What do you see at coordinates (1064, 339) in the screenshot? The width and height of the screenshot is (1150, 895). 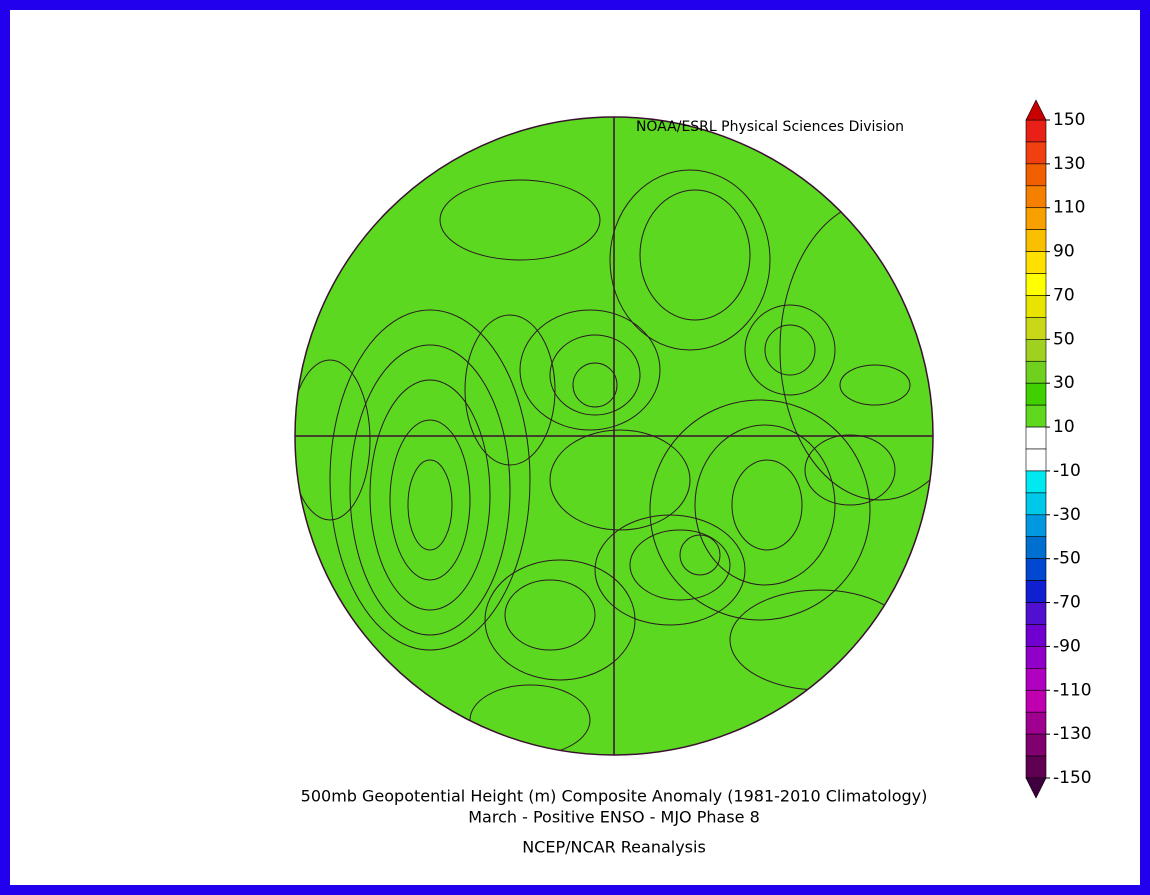 I see `colorbar-label: 50` at bounding box center [1064, 339].